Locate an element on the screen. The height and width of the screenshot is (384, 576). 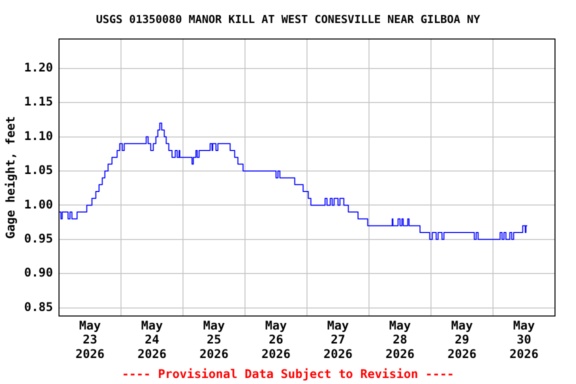
y-tick-label: 0.95 is located at coordinates (38, 239).